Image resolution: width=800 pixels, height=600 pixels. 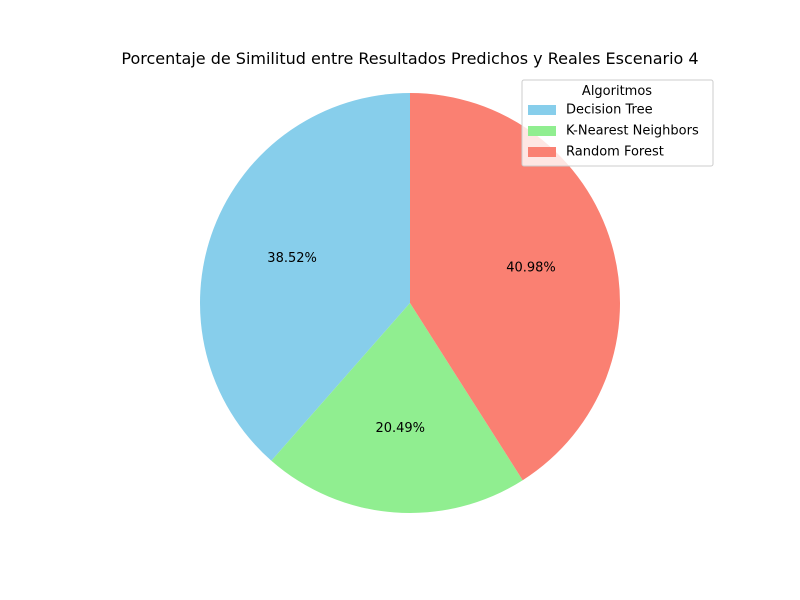 I want to click on legend-box, so click(x=617, y=123).